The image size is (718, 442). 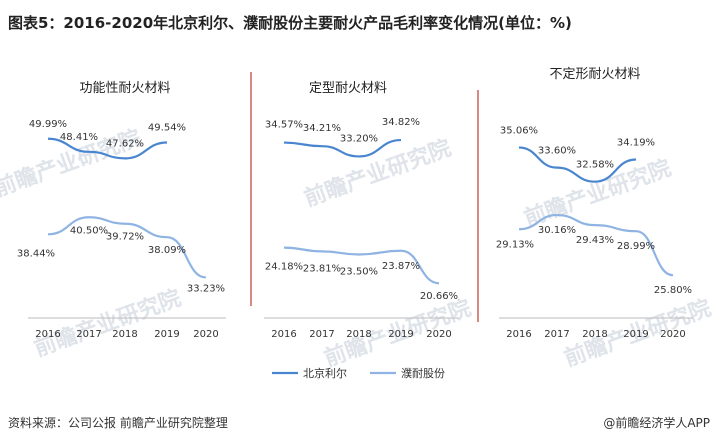 What do you see at coordinates (595, 240) in the screenshot?
I see `data-label: 29.43%` at bounding box center [595, 240].